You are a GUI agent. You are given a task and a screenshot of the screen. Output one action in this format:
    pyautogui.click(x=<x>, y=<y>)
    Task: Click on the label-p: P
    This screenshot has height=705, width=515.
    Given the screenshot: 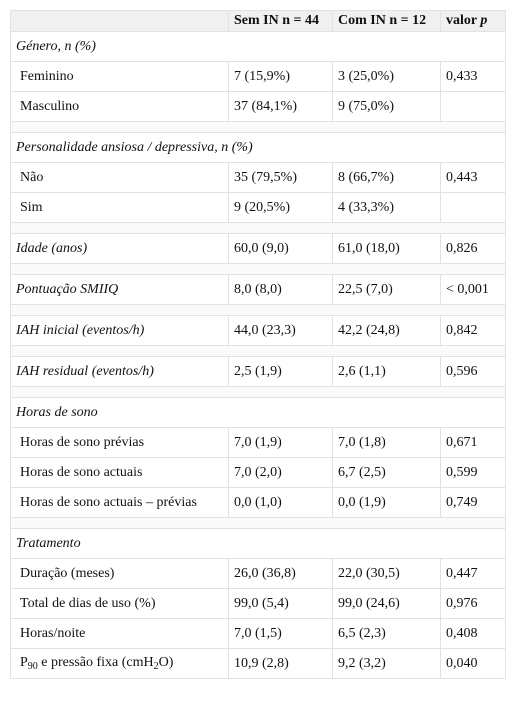 What is the action you would take?
    pyautogui.click(x=24, y=662)
    